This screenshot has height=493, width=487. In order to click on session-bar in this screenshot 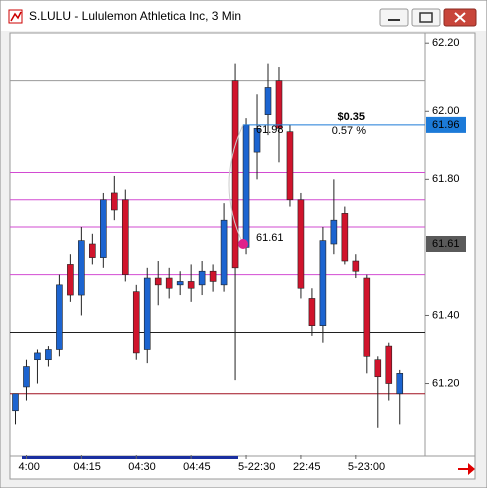, I will do `click(130, 457)`.